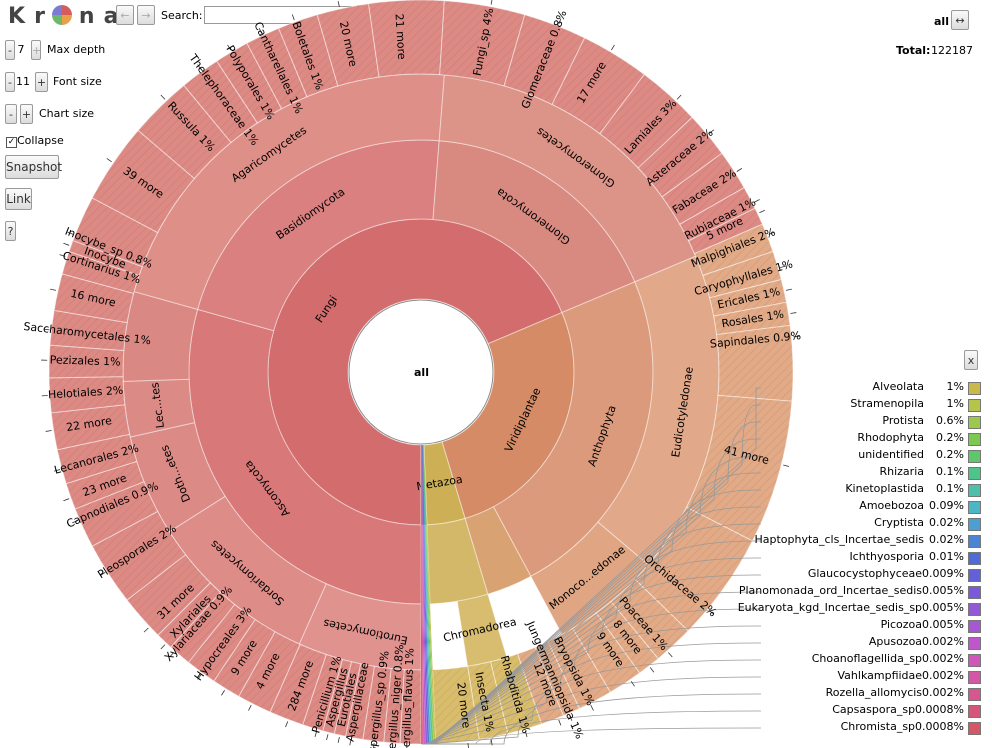  What do you see at coordinates (921, 473) in the screenshot?
I see `legend-item: Rhizaria 0.1%` at bounding box center [921, 473].